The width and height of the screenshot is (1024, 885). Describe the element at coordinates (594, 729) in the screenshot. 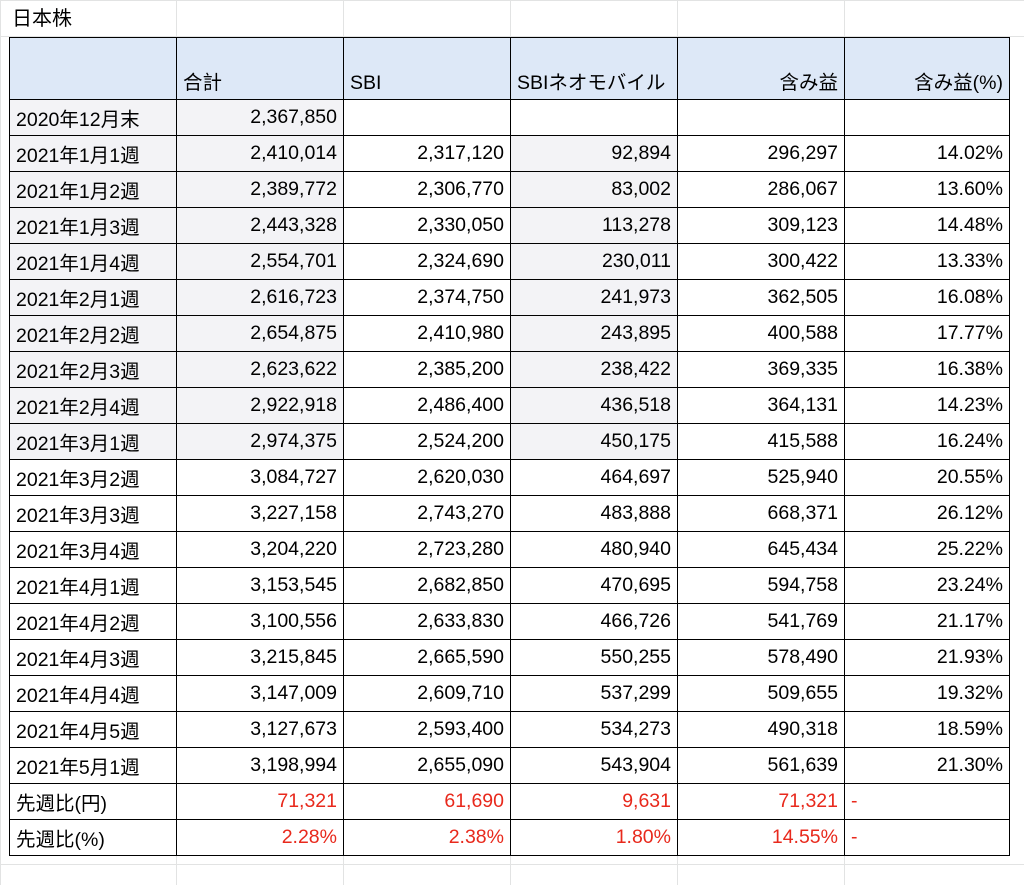

I see `neomobile-cell: 534,273` at that location.